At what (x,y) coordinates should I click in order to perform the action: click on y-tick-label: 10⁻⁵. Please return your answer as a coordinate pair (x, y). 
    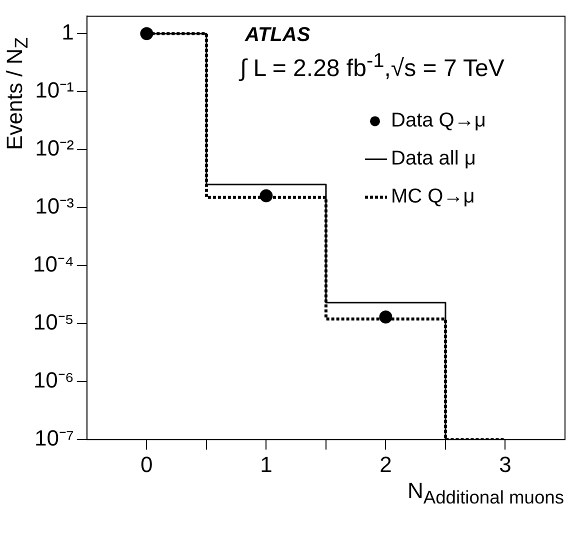
    Looking at the image, I should click on (53, 322).